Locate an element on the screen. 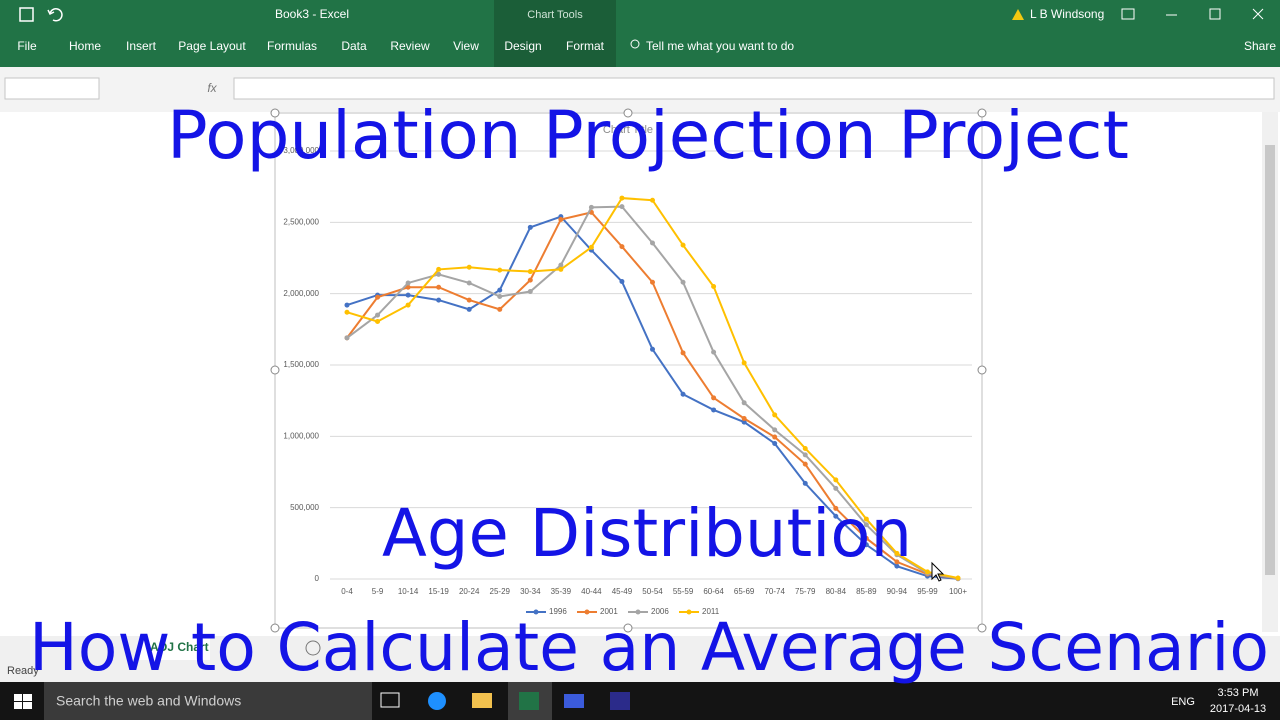 The width and height of the screenshot is (1280, 720). ribbon-tab: Insert is located at coordinates (141, 46).